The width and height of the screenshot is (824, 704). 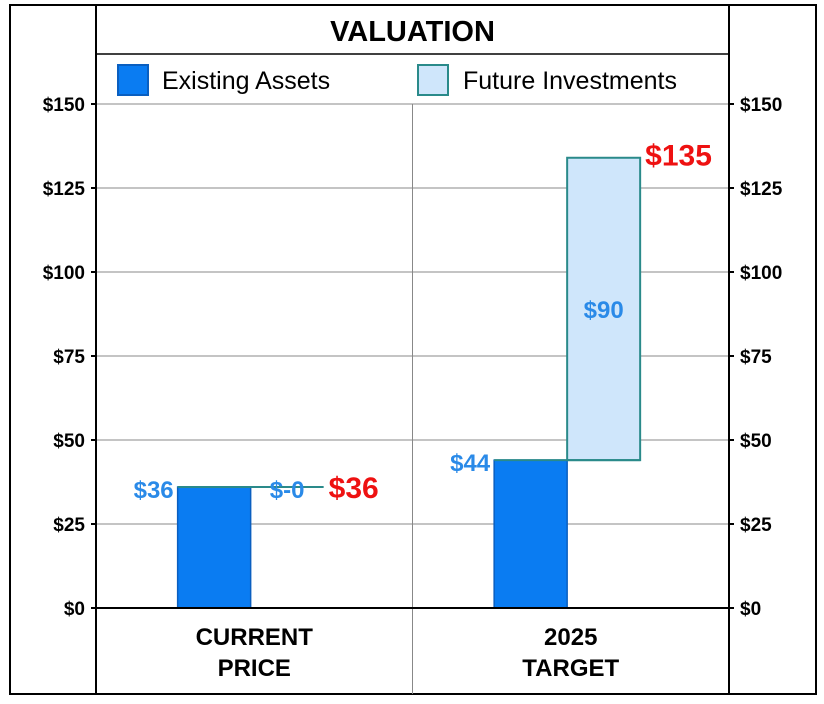 I want to click on data-label-future-investments-1: $90, so click(x=604, y=310).